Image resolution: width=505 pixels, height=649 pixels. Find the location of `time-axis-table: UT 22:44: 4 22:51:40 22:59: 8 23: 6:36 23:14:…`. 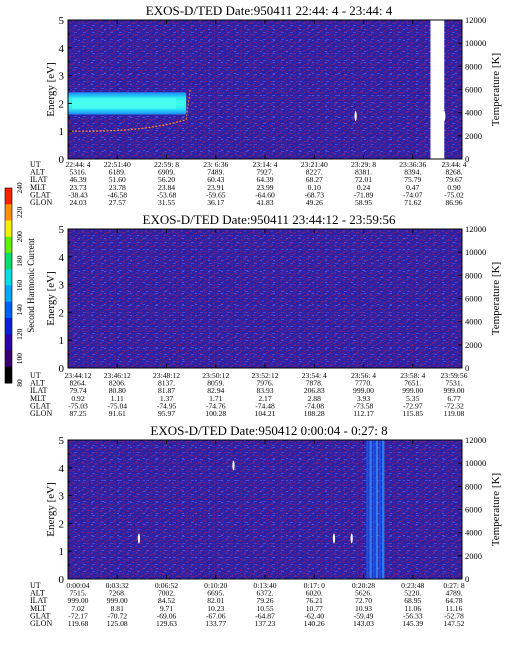

time-axis-table: UT 22:44: 4 22:51:40 22:59: 8 23: 6:36 23:14:… is located at coordinates (248, 183).